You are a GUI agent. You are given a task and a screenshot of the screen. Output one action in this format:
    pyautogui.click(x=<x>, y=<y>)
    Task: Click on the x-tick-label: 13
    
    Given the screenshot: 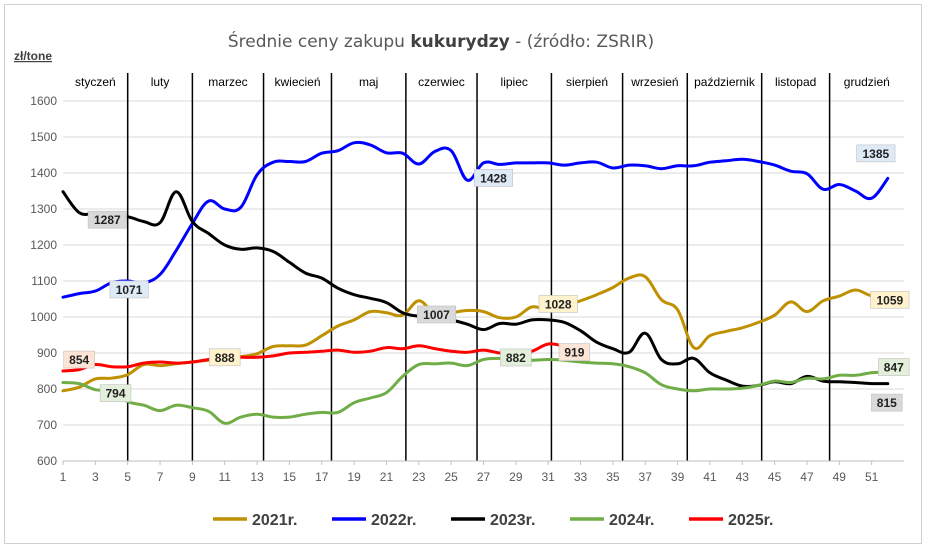 What is the action you would take?
    pyautogui.click(x=257, y=477)
    